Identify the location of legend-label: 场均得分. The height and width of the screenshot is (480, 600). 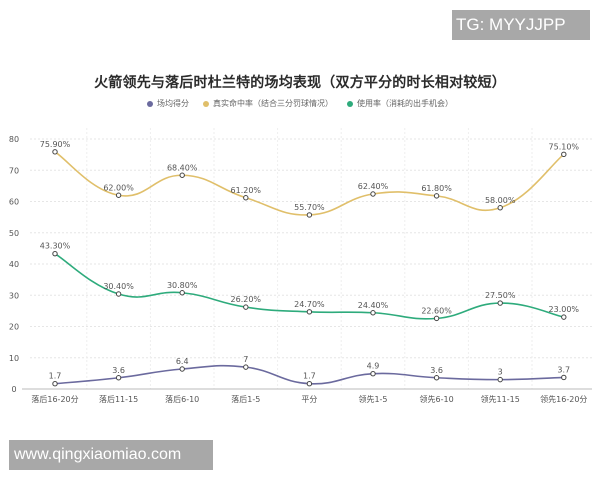
(173, 103).